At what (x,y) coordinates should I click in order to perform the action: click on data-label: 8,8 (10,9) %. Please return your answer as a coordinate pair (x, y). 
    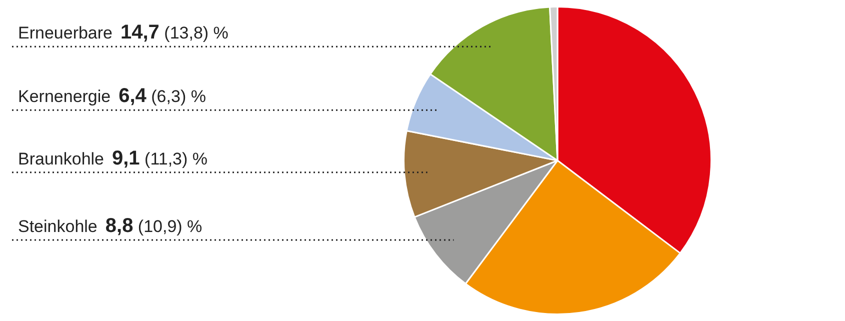
    Looking at the image, I should click on (153, 225).